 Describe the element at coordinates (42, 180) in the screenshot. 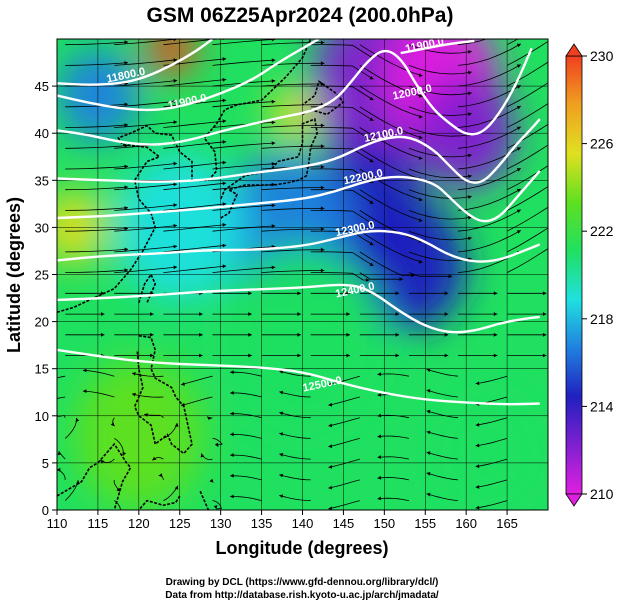

I see `y-tick-label: 35` at that location.